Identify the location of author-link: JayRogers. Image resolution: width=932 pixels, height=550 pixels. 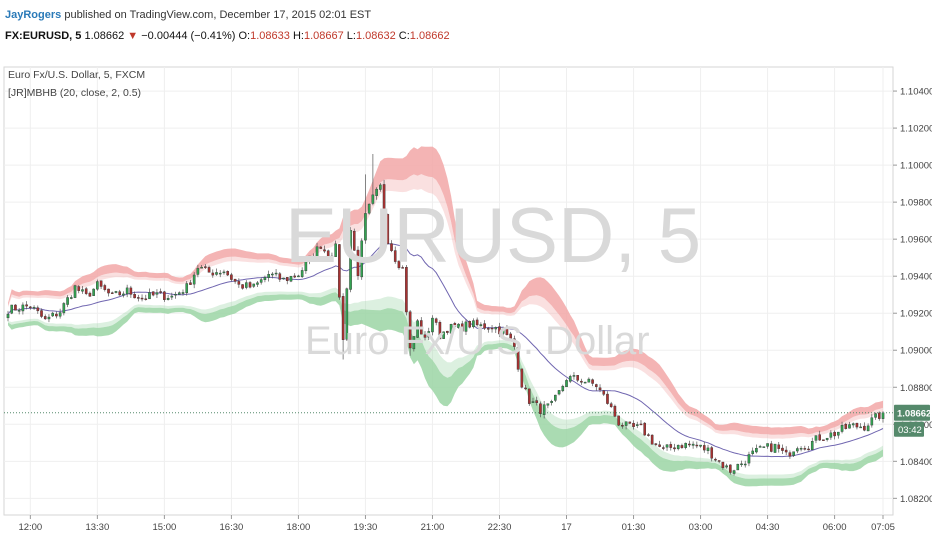
(33, 15).